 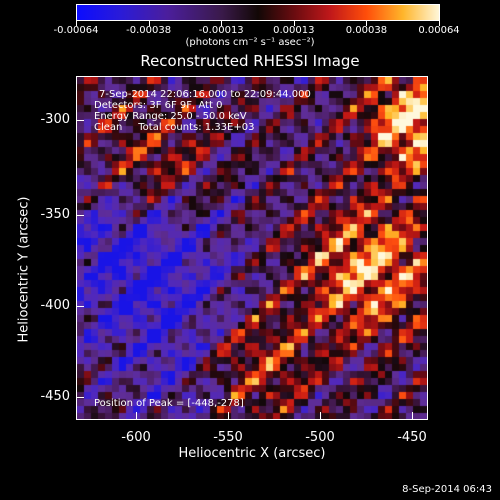 What do you see at coordinates (174, 127) in the screenshot?
I see `info-clean-counts: Clean Total counts: 1.33E+03` at bounding box center [174, 127].